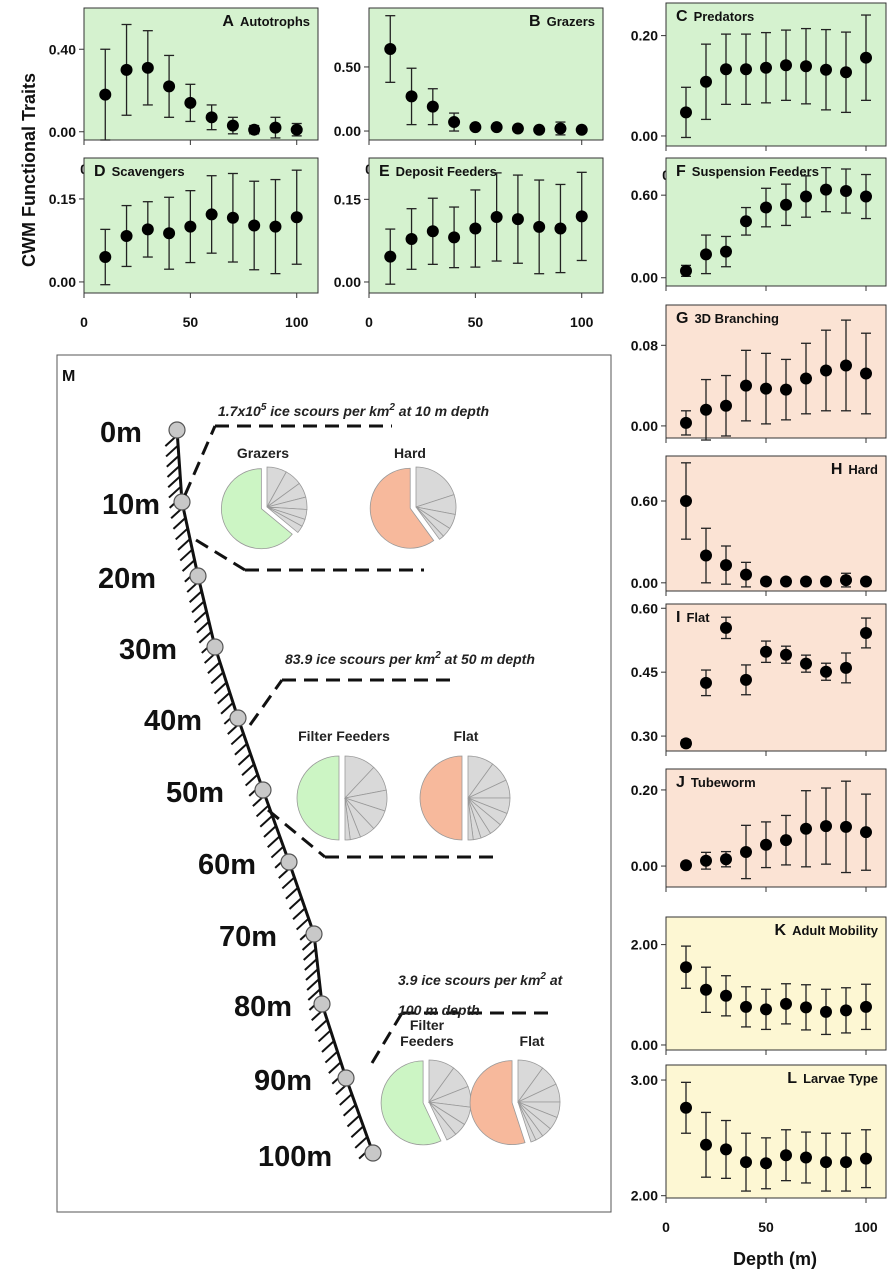 Image resolution: width=894 pixels, height=1273 pixels. I want to click on pie-label: Grazers, so click(263, 453).